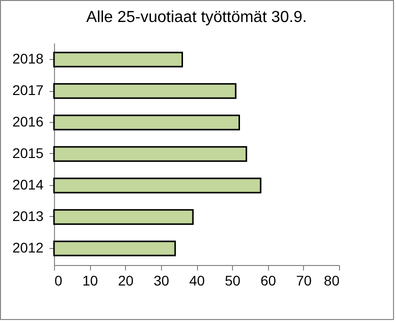  What do you see at coordinates (332, 280) in the screenshot?
I see `x-tick-label: 80` at bounding box center [332, 280].